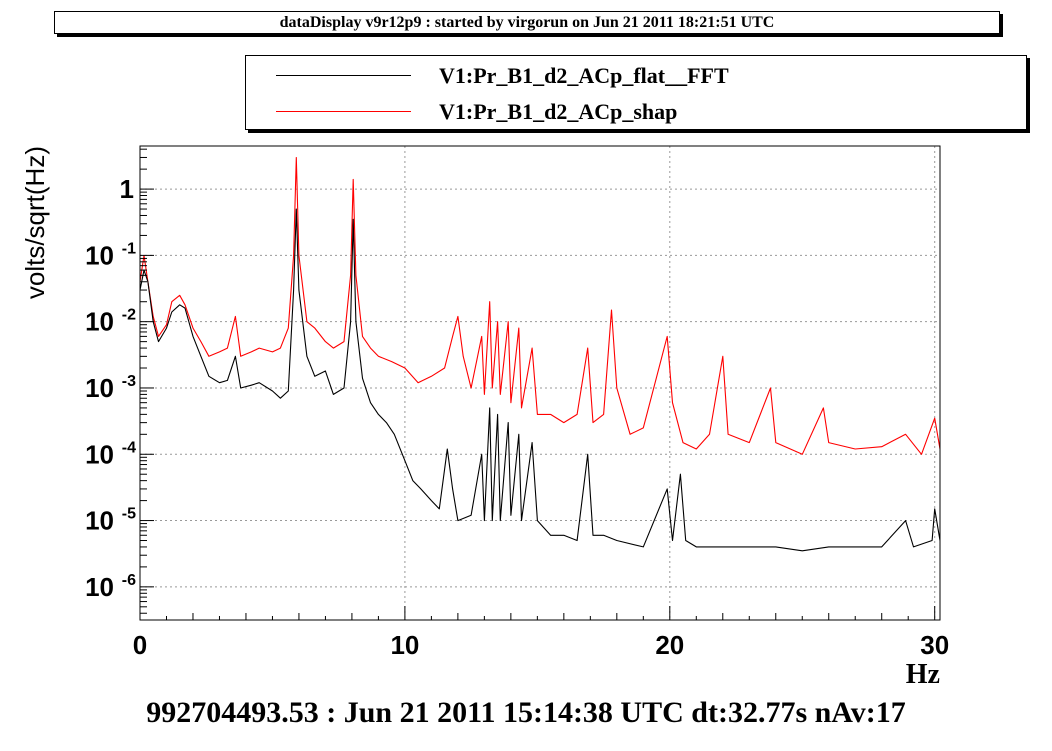 This screenshot has width=1052, height=751. I want to click on y-tick-exponent: -3, so click(129, 381).